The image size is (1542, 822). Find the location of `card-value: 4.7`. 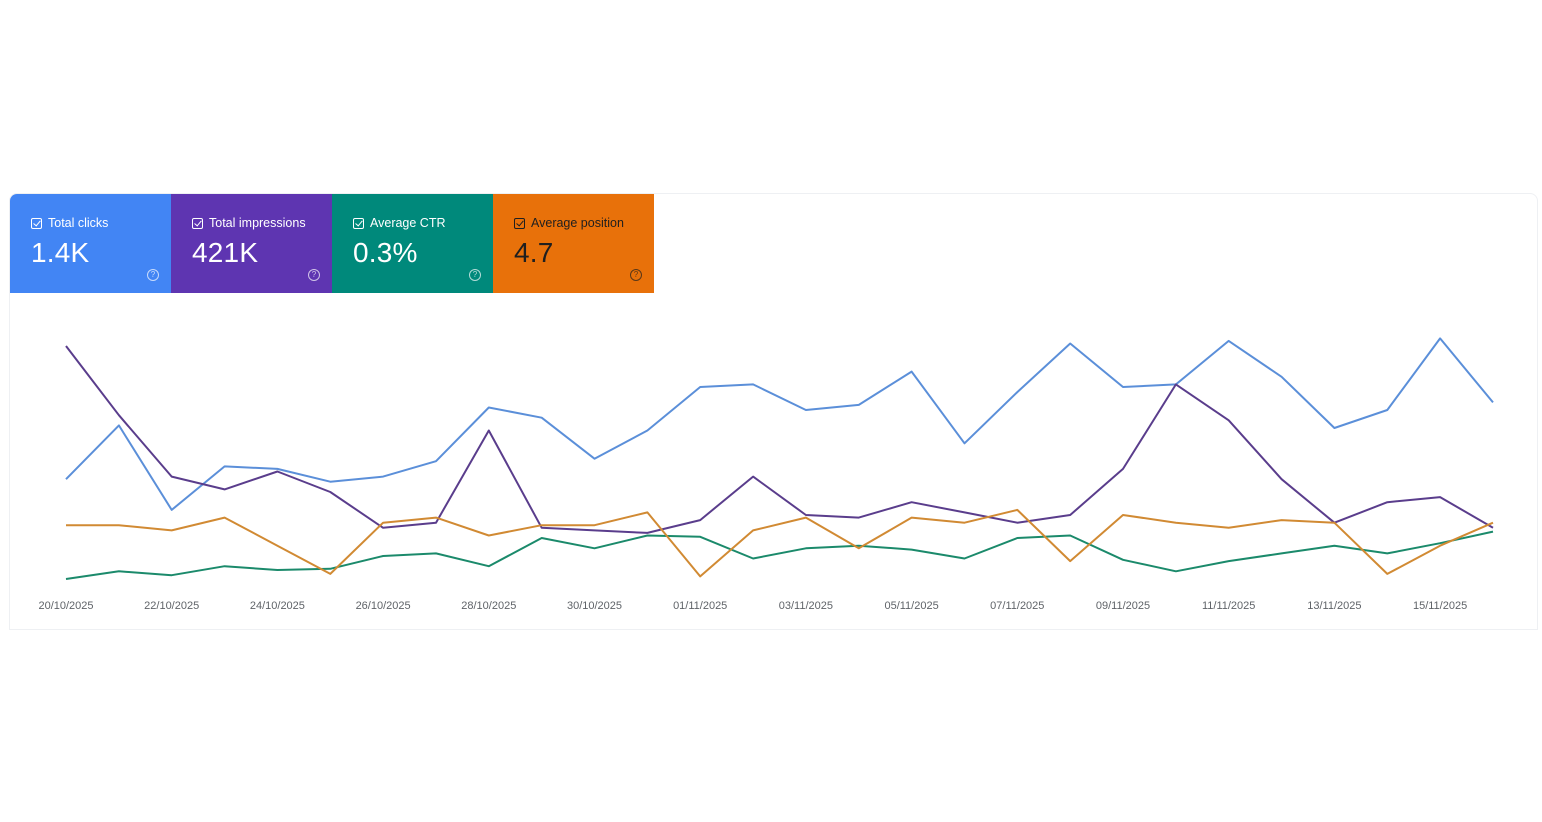

card-value: 4.7 is located at coordinates (534, 252).